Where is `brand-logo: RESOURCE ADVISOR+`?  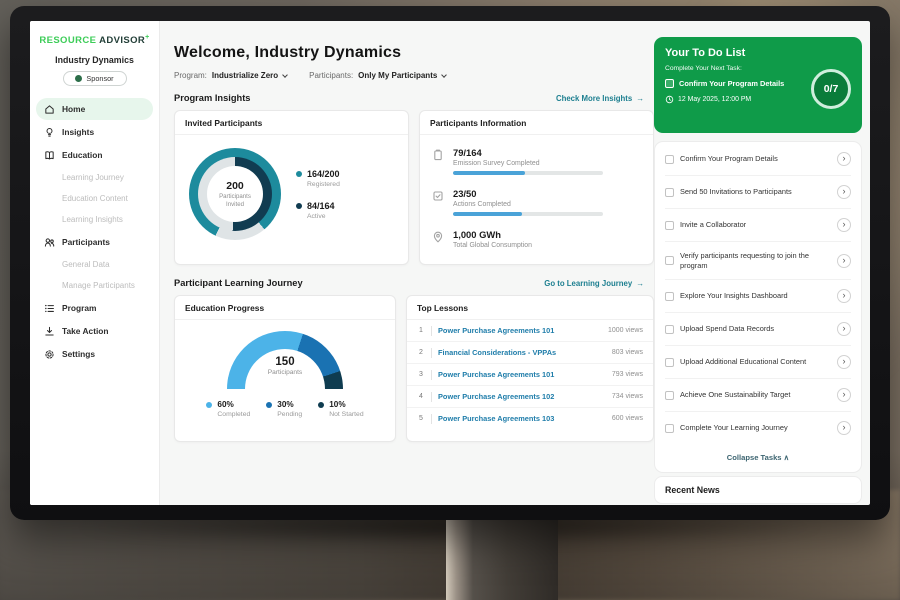 brand-logo: RESOURCE ADVISOR+ is located at coordinates (94, 40).